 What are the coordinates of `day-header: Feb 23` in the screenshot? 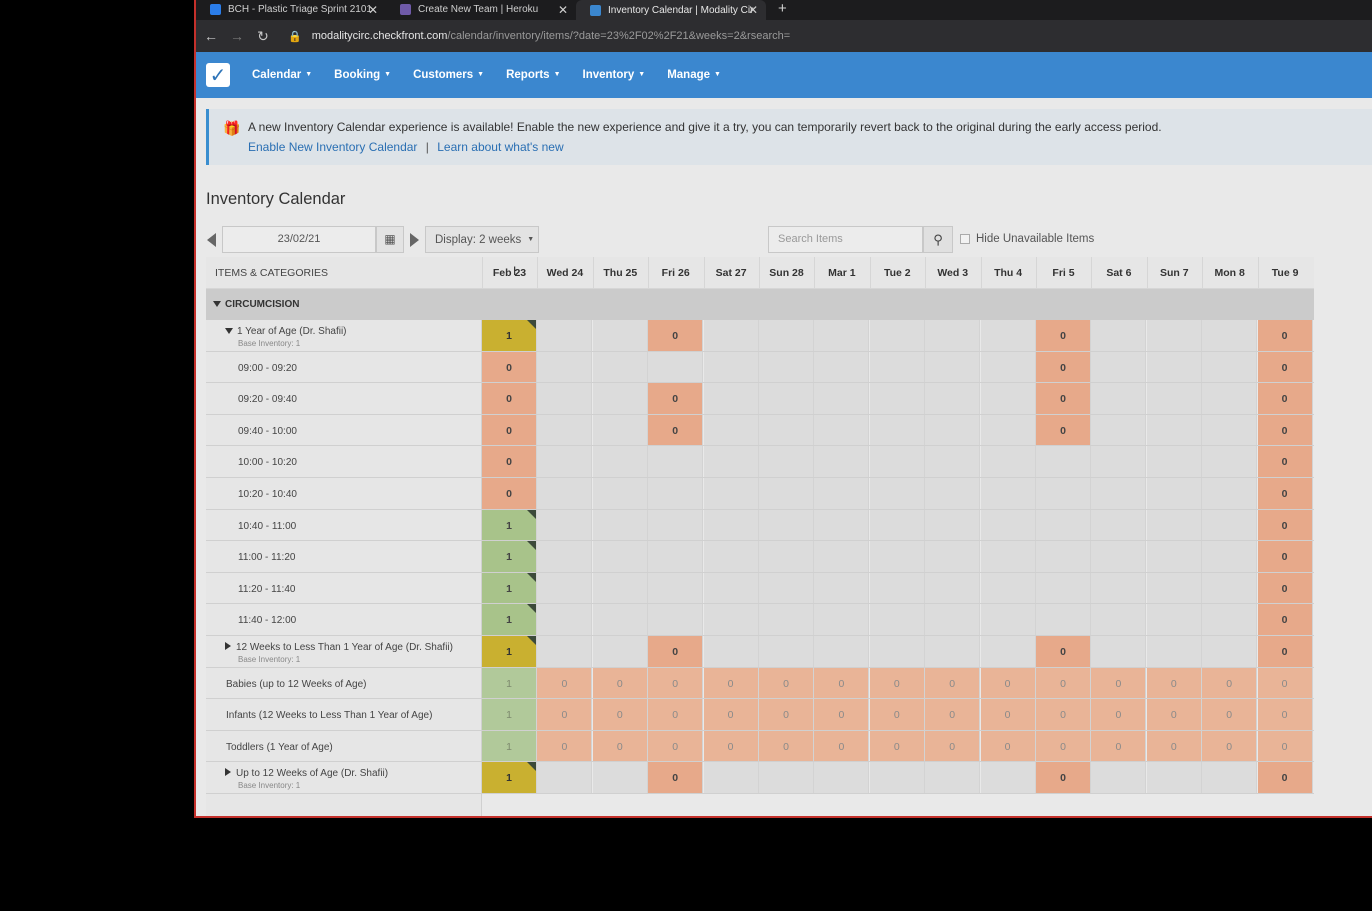 It's located at (509, 273).